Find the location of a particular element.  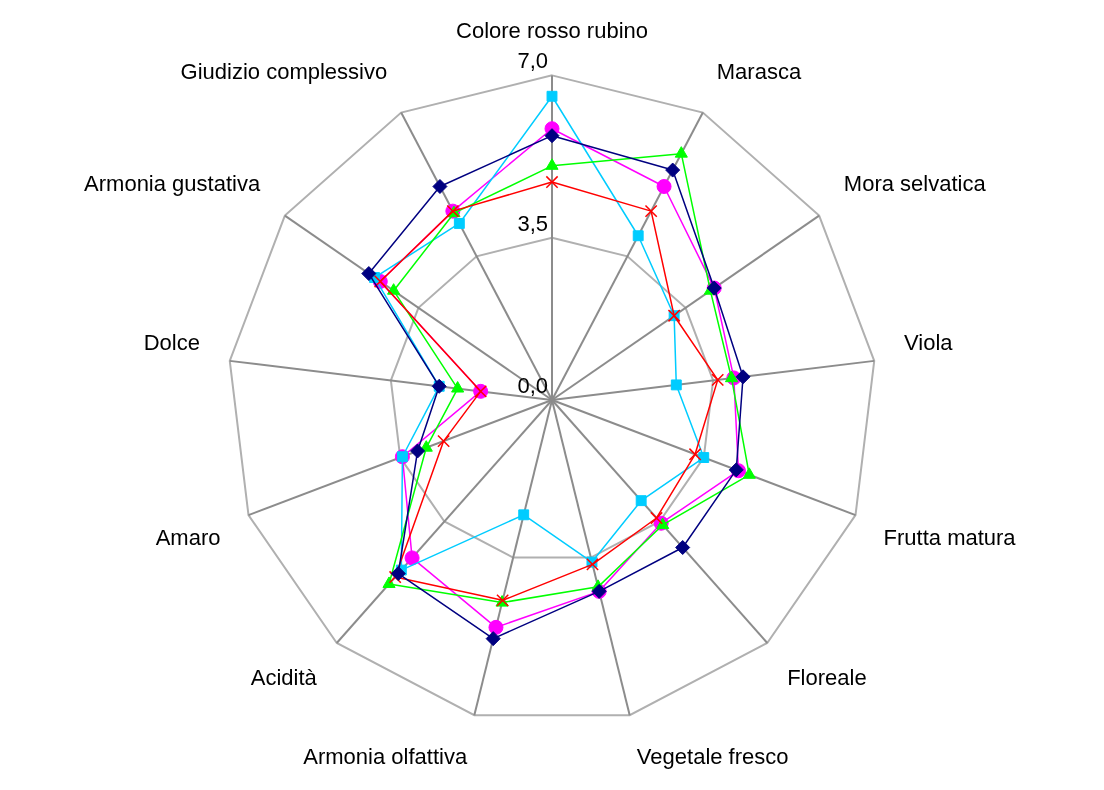

spoke-label: Armonia gustativa is located at coordinates (172, 184).